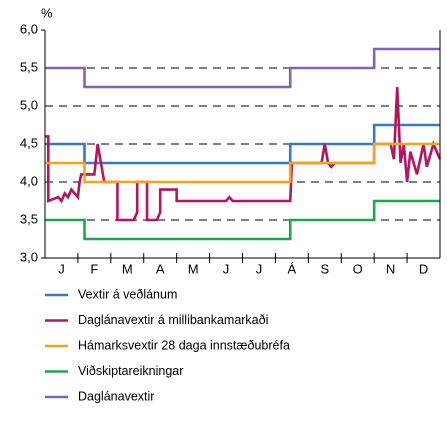 This screenshot has height=435, width=447. I want to click on y-tick-label: 3,5, so click(29, 218).